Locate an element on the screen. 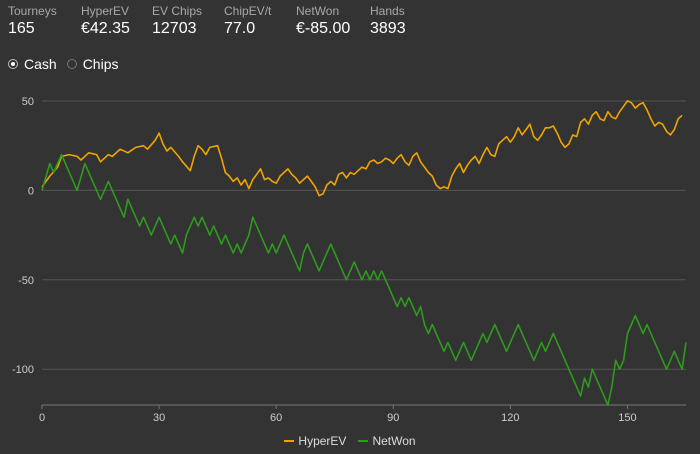 This screenshot has width=700, height=454. chart-legend: HyperEV NetWon is located at coordinates (350, 441).